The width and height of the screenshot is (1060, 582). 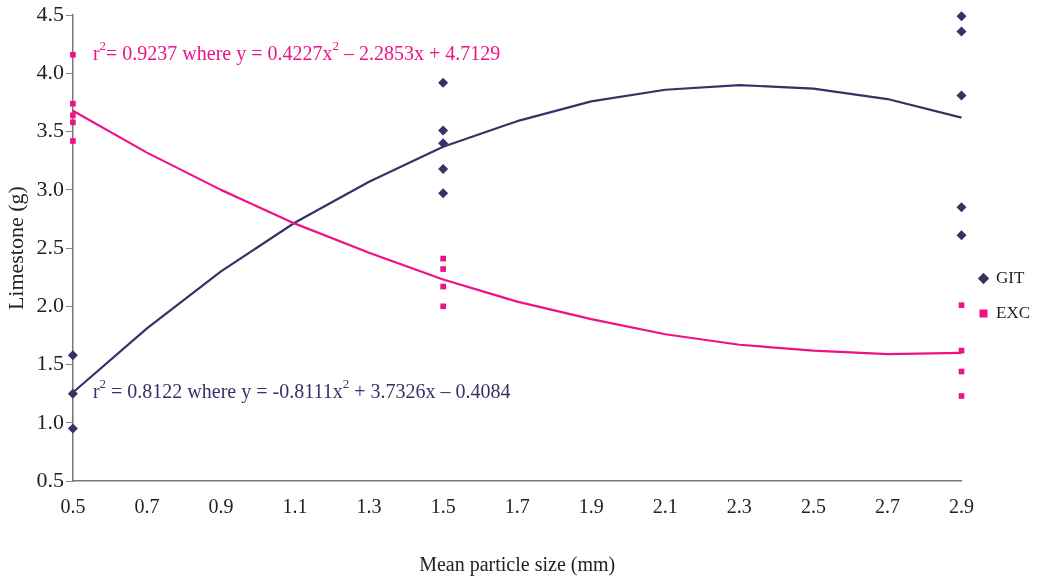 I want to click on x-tick-label: 0.5, so click(x=73, y=506).